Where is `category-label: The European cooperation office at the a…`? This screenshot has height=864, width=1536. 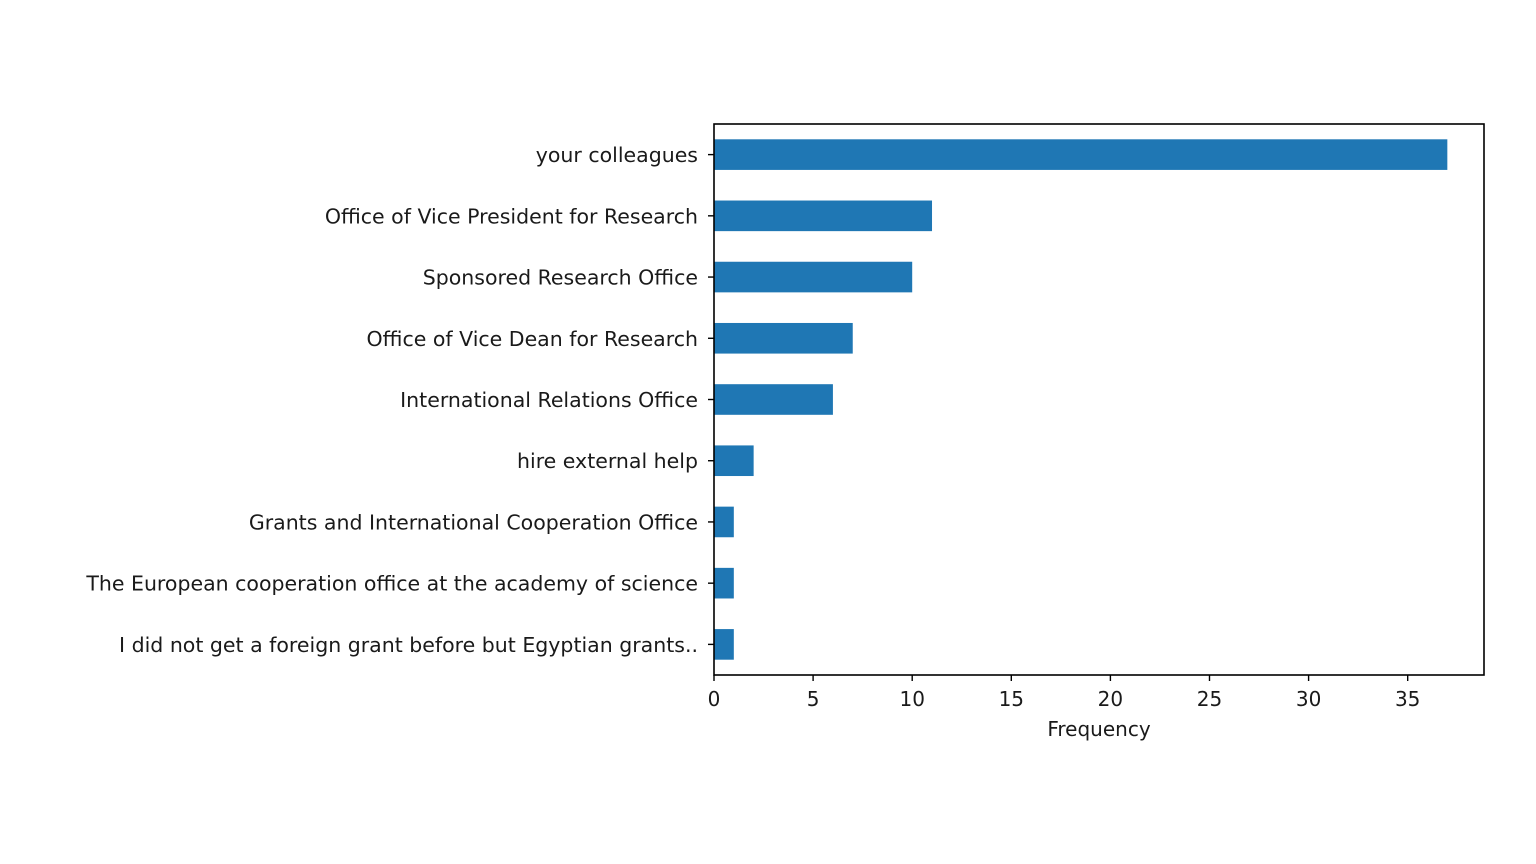
category-label: The European cooperation office at the a… is located at coordinates (391, 584).